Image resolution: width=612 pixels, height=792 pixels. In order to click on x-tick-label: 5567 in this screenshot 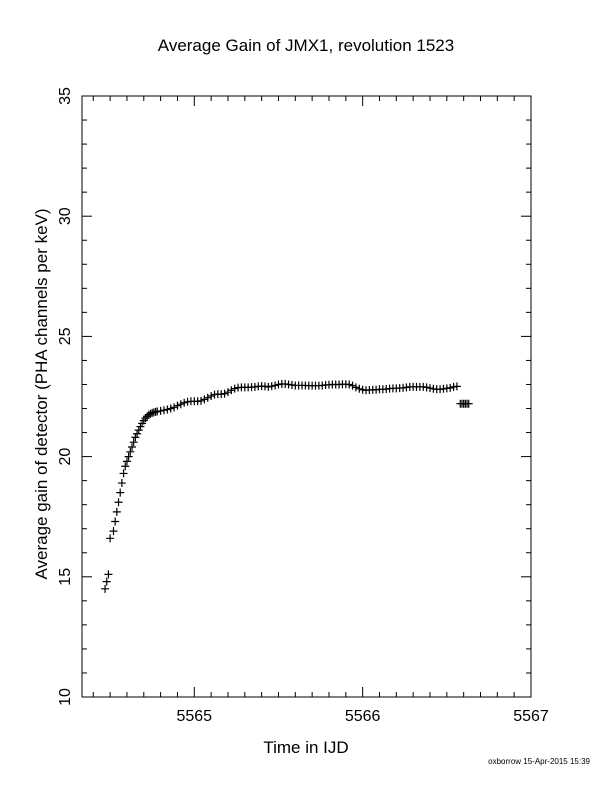, I will do `click(531, 716)`.